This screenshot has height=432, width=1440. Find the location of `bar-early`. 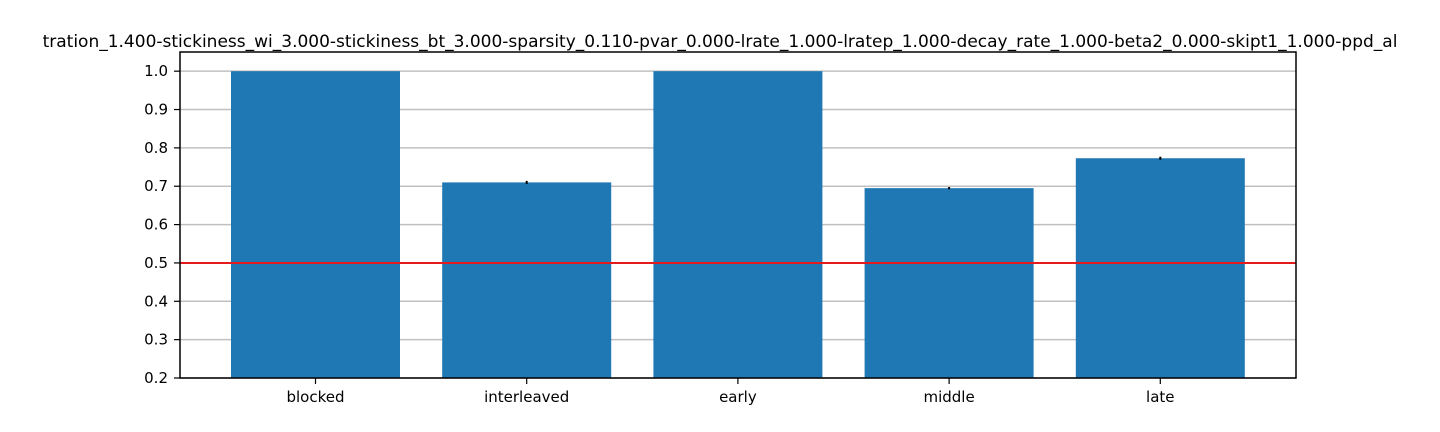

bar-early is located at coordinates (738, 225).